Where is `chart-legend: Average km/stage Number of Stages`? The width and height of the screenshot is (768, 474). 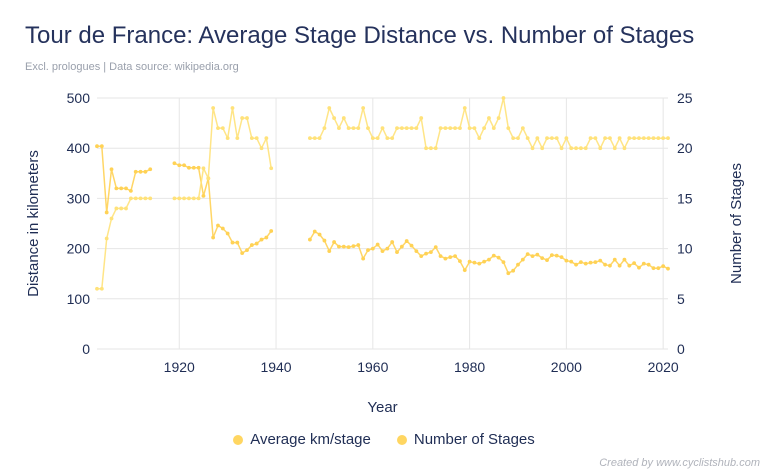
chart-legend: Average km/stage Number of Stages is located at coordinates (384, 439).